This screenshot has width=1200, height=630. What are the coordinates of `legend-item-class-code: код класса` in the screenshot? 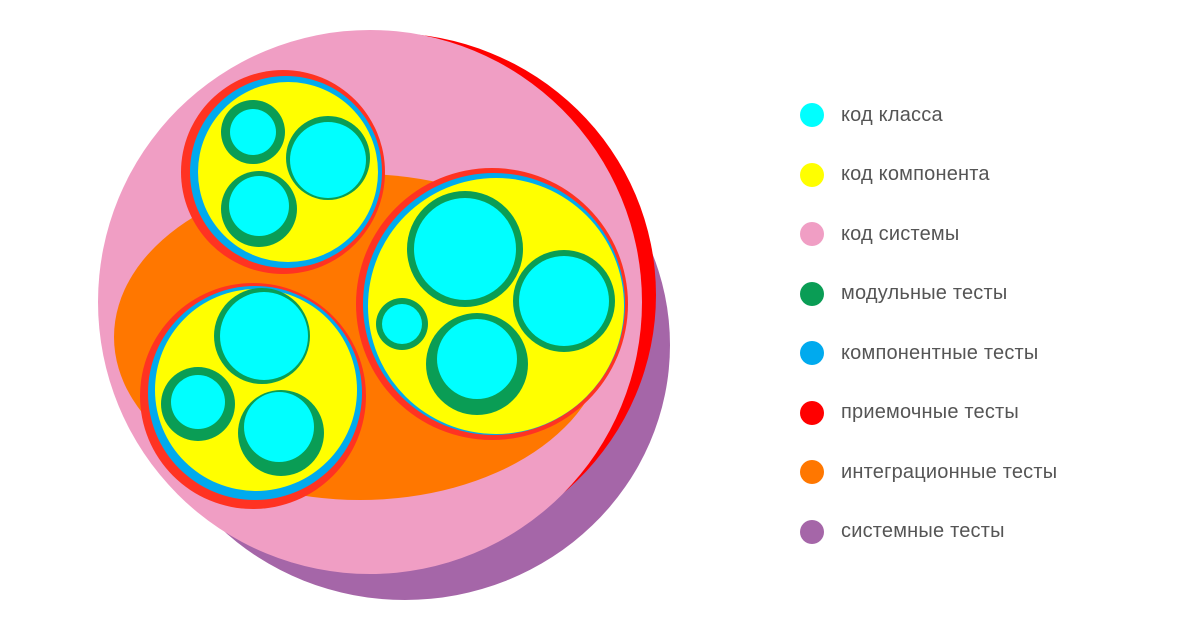 It's located at (928, 115).